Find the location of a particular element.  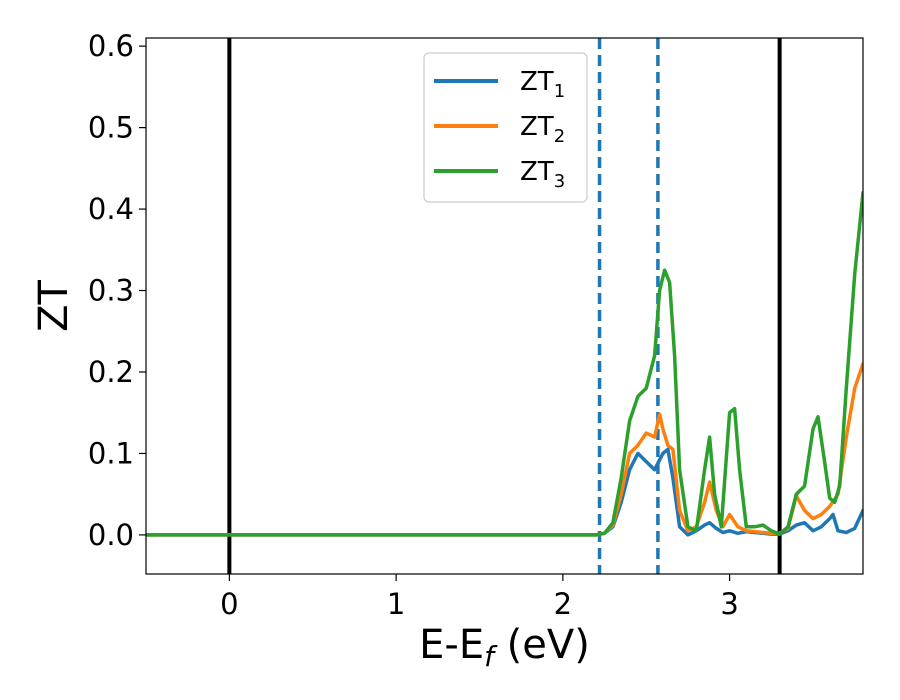

legend-label-zt2: ZT2 is located at coordinates (542, 129).